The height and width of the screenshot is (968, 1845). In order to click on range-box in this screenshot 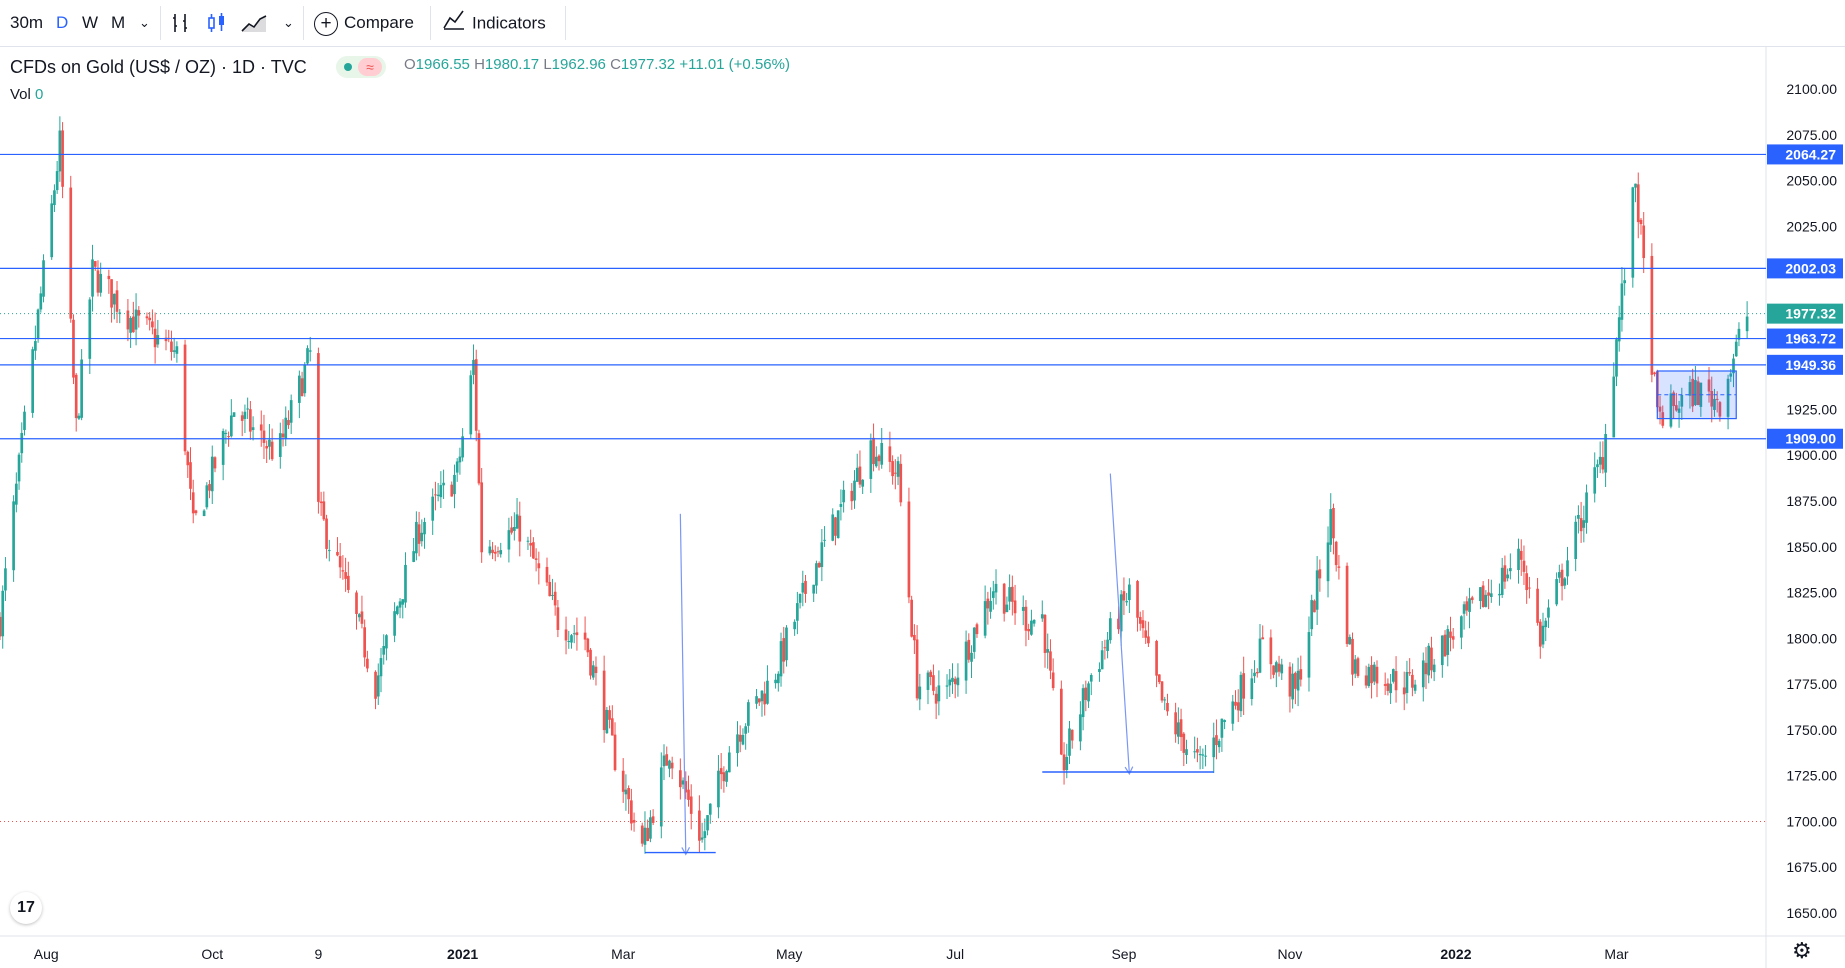, I will do `click(1696, 395)`.